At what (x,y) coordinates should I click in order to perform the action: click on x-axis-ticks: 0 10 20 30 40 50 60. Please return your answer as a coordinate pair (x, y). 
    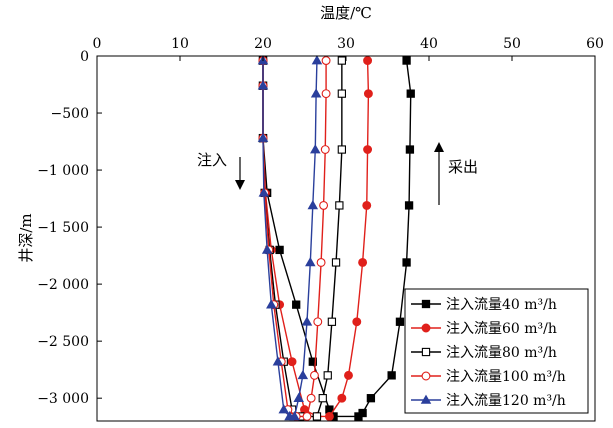
    Looking at the image, I should click on (348, 48).